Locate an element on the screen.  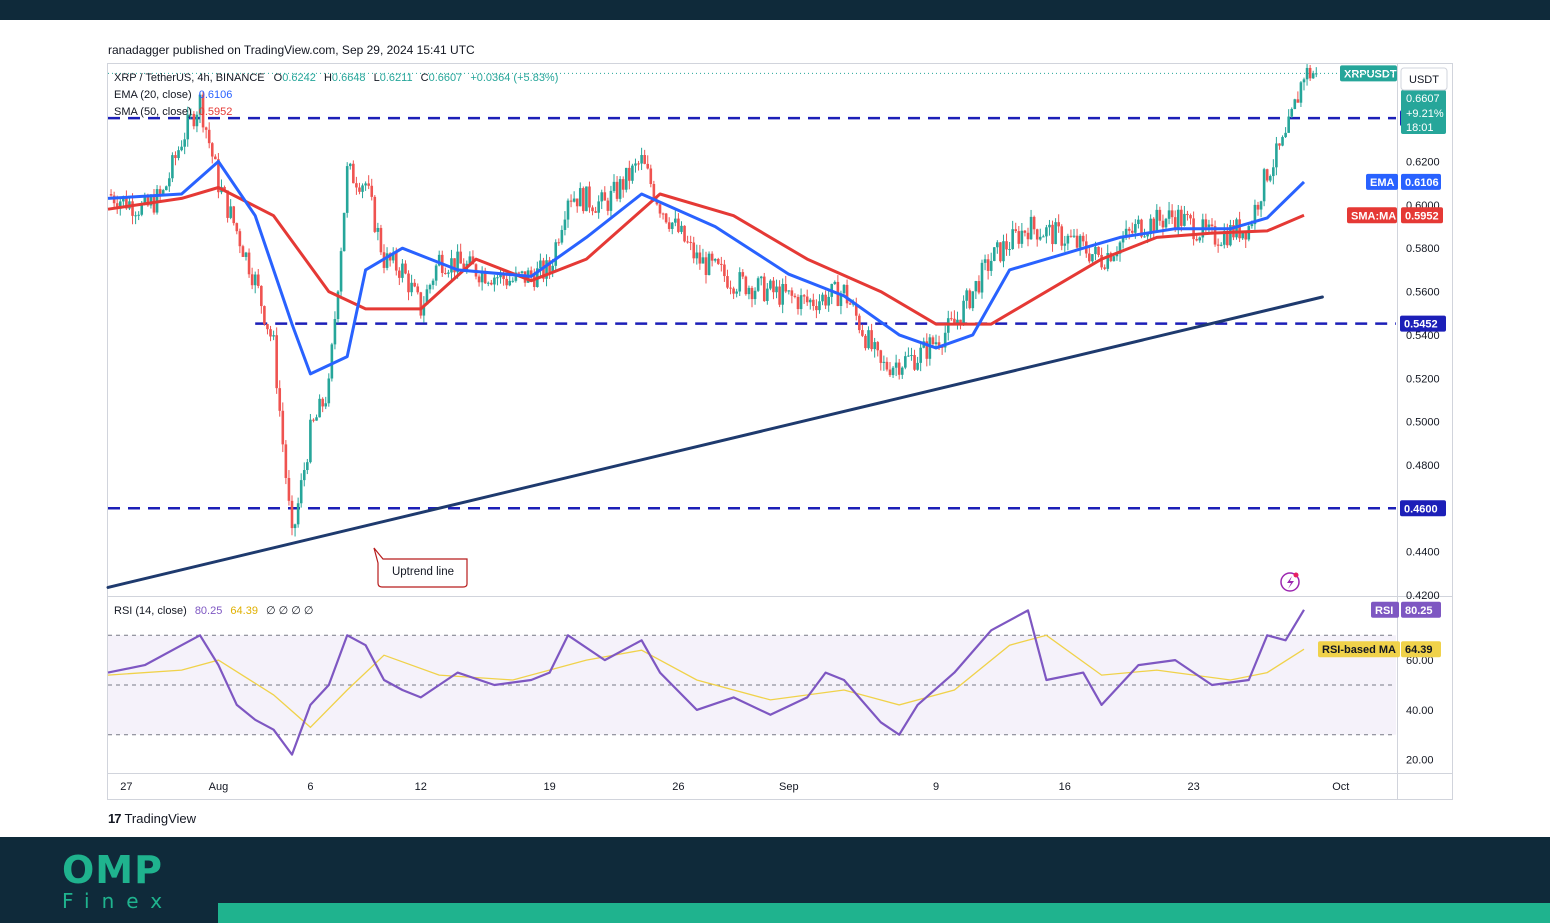
x-tick-label: 27 is located at coordinates (126, 787).